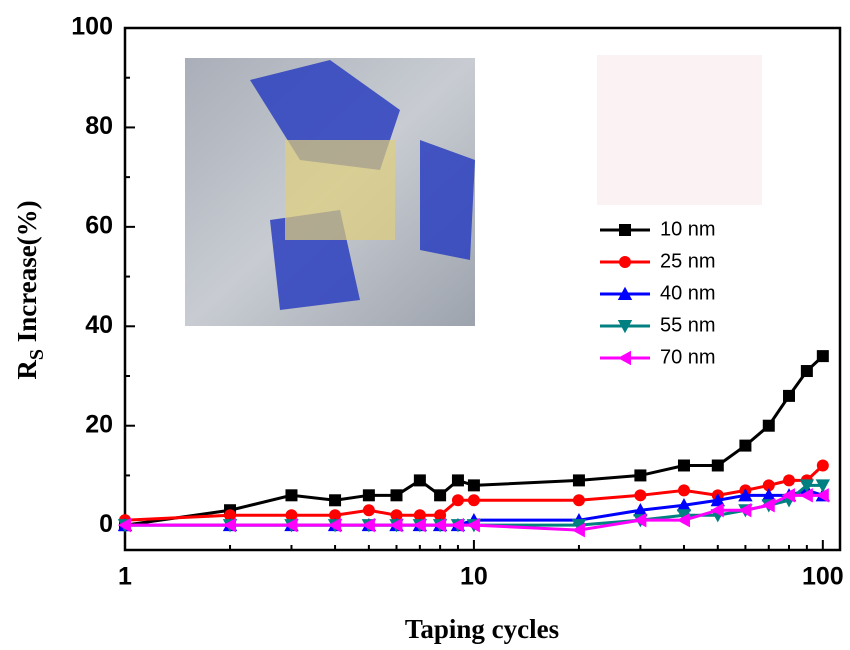 Image resolution: width=850 pixels, height=650 pixels. What do you see at coordinates (482, 629) in the screenshot?
I see `x-axis-label: Taping cycles` at bounding box center [482, 629].